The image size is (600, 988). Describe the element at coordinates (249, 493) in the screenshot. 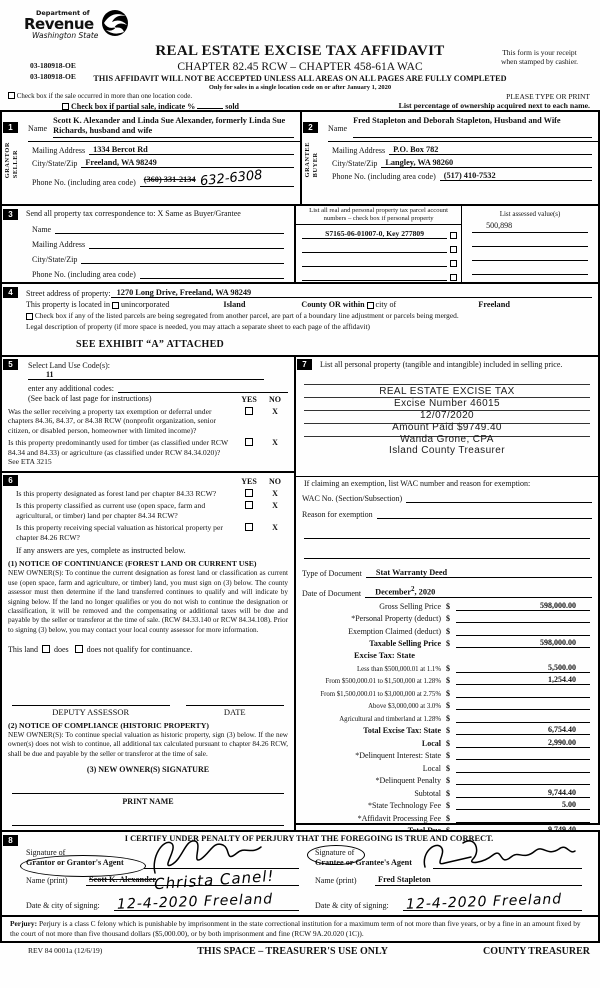

I see `s6-q1-yes-checkbox` at that location.